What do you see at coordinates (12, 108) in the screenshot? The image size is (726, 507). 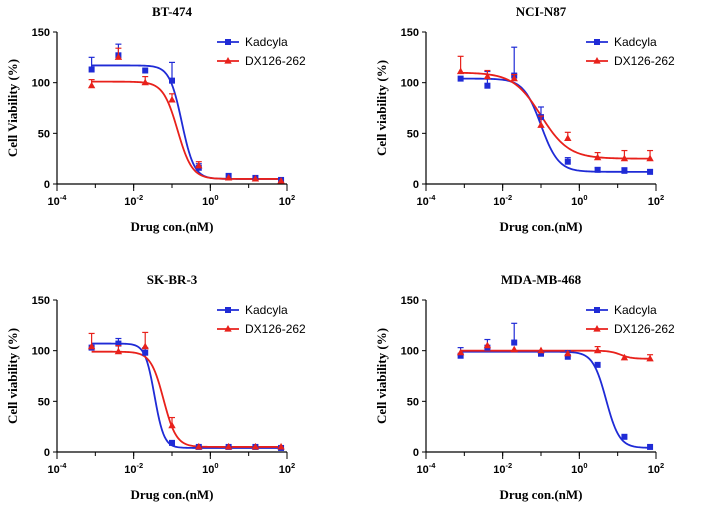 I see `y-axis-label: Cell Viability (%)` at bounding box center [12, 108].